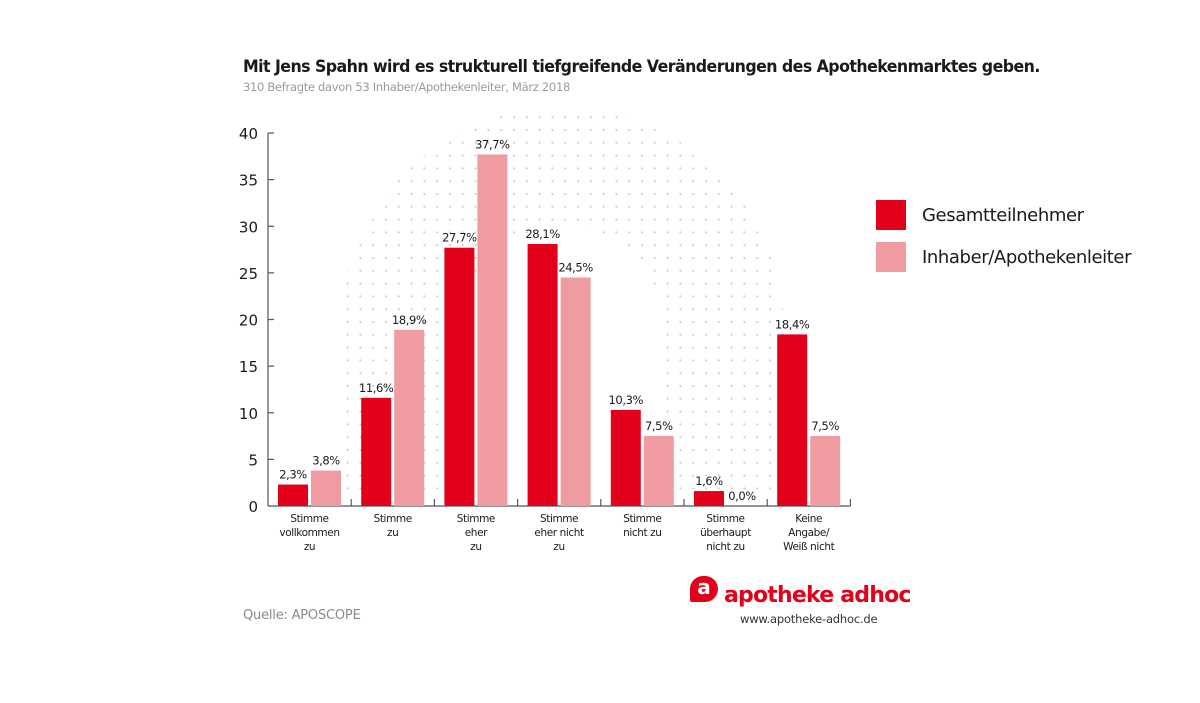  Describe the element at coordinates (293, 475) in the screenshot. I see `data-label: 2,3%` at that location.